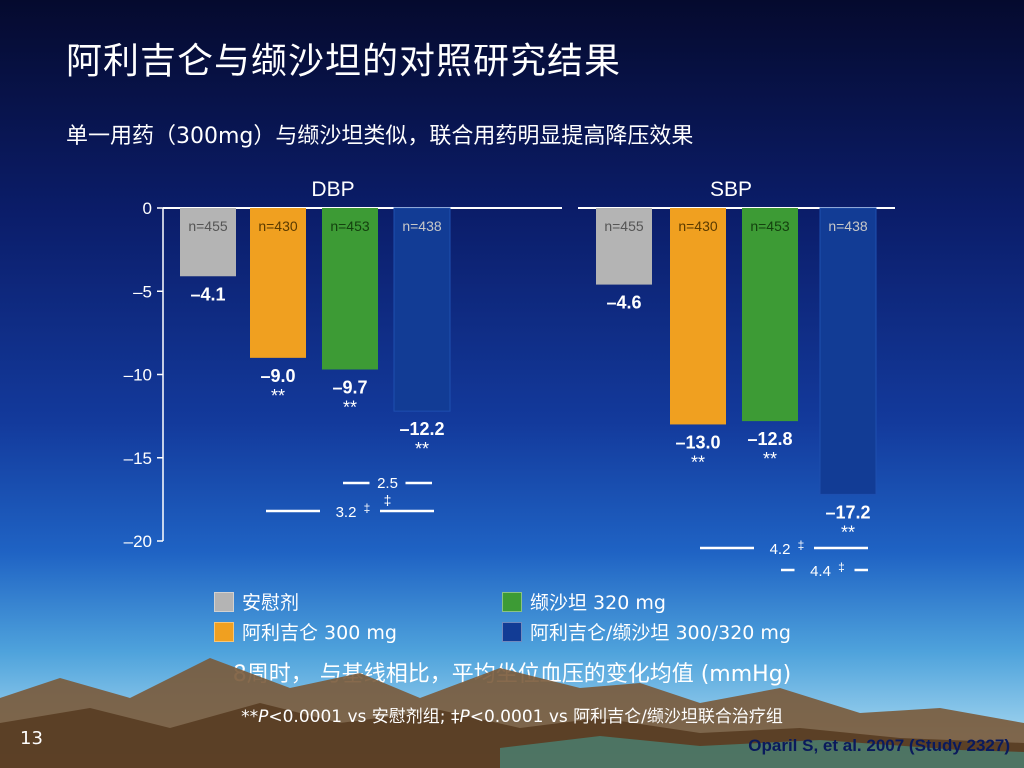  Describe the element at coordinates (364, 717) in the screenshot. I see `footnote-part-1: <0.0001 vs 安慰剂组; ‡` at that location.